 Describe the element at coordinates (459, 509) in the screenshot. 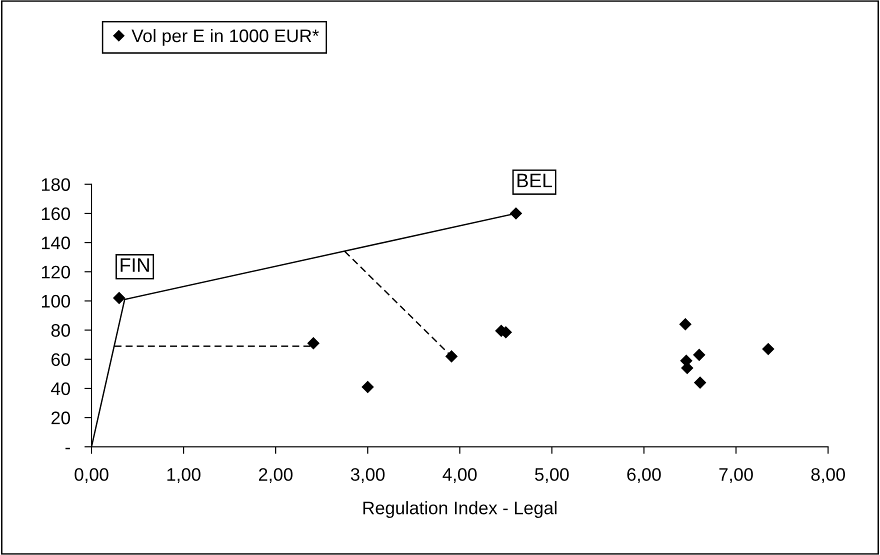

I see `x-axis-title: Regulation Index - Legal` at that location.